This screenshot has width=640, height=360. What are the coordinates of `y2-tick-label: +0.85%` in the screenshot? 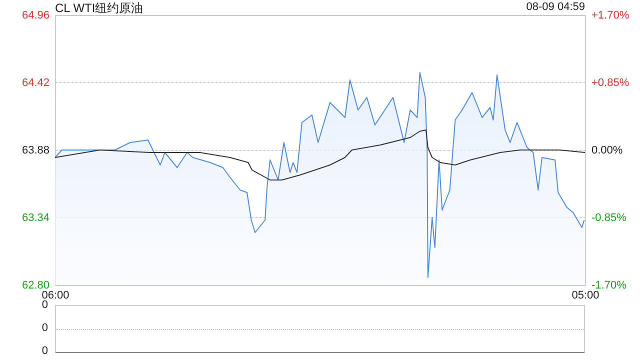 It's located at (611, 83).